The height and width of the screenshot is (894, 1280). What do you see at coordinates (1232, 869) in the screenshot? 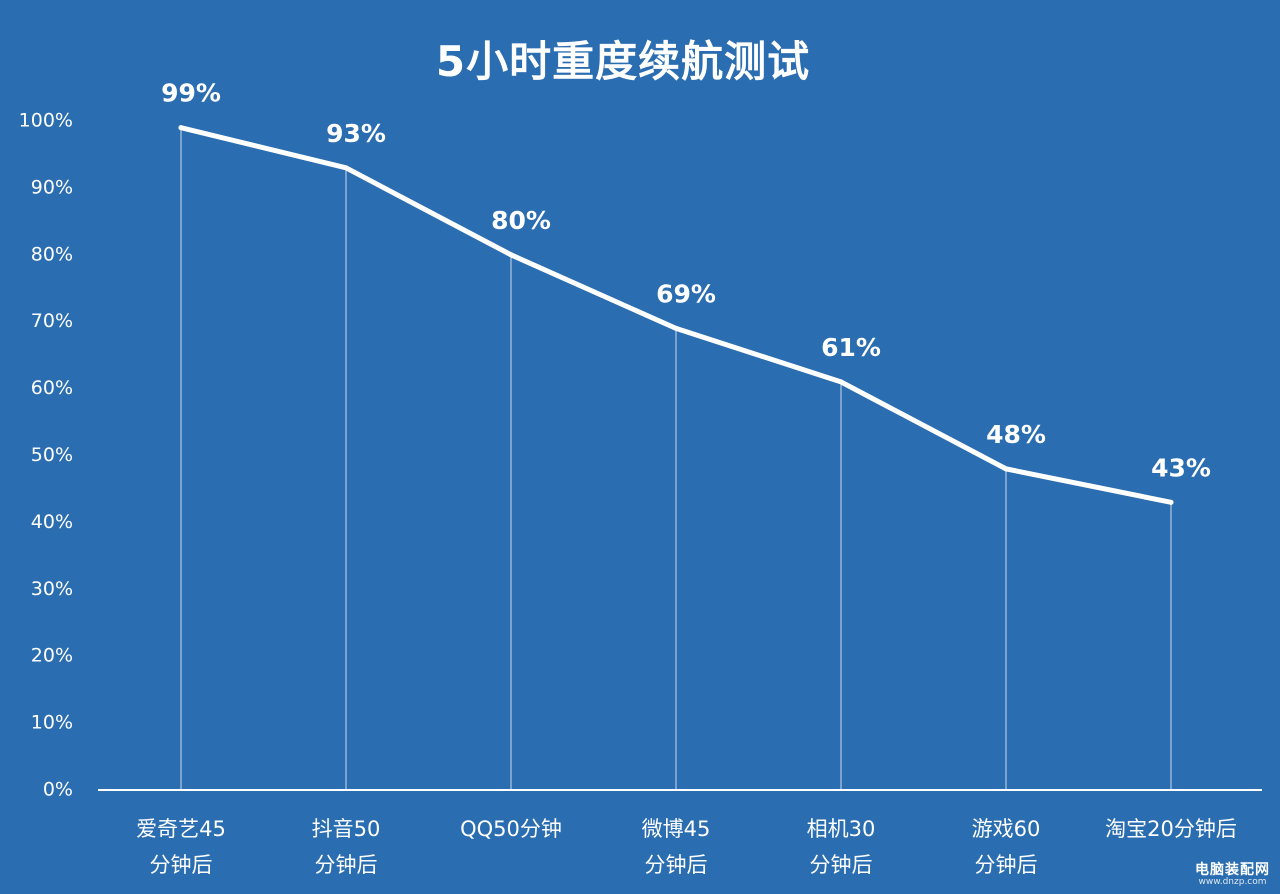
I see `watermark-text: 电脑装配网` at bounding box center [1232, 869].